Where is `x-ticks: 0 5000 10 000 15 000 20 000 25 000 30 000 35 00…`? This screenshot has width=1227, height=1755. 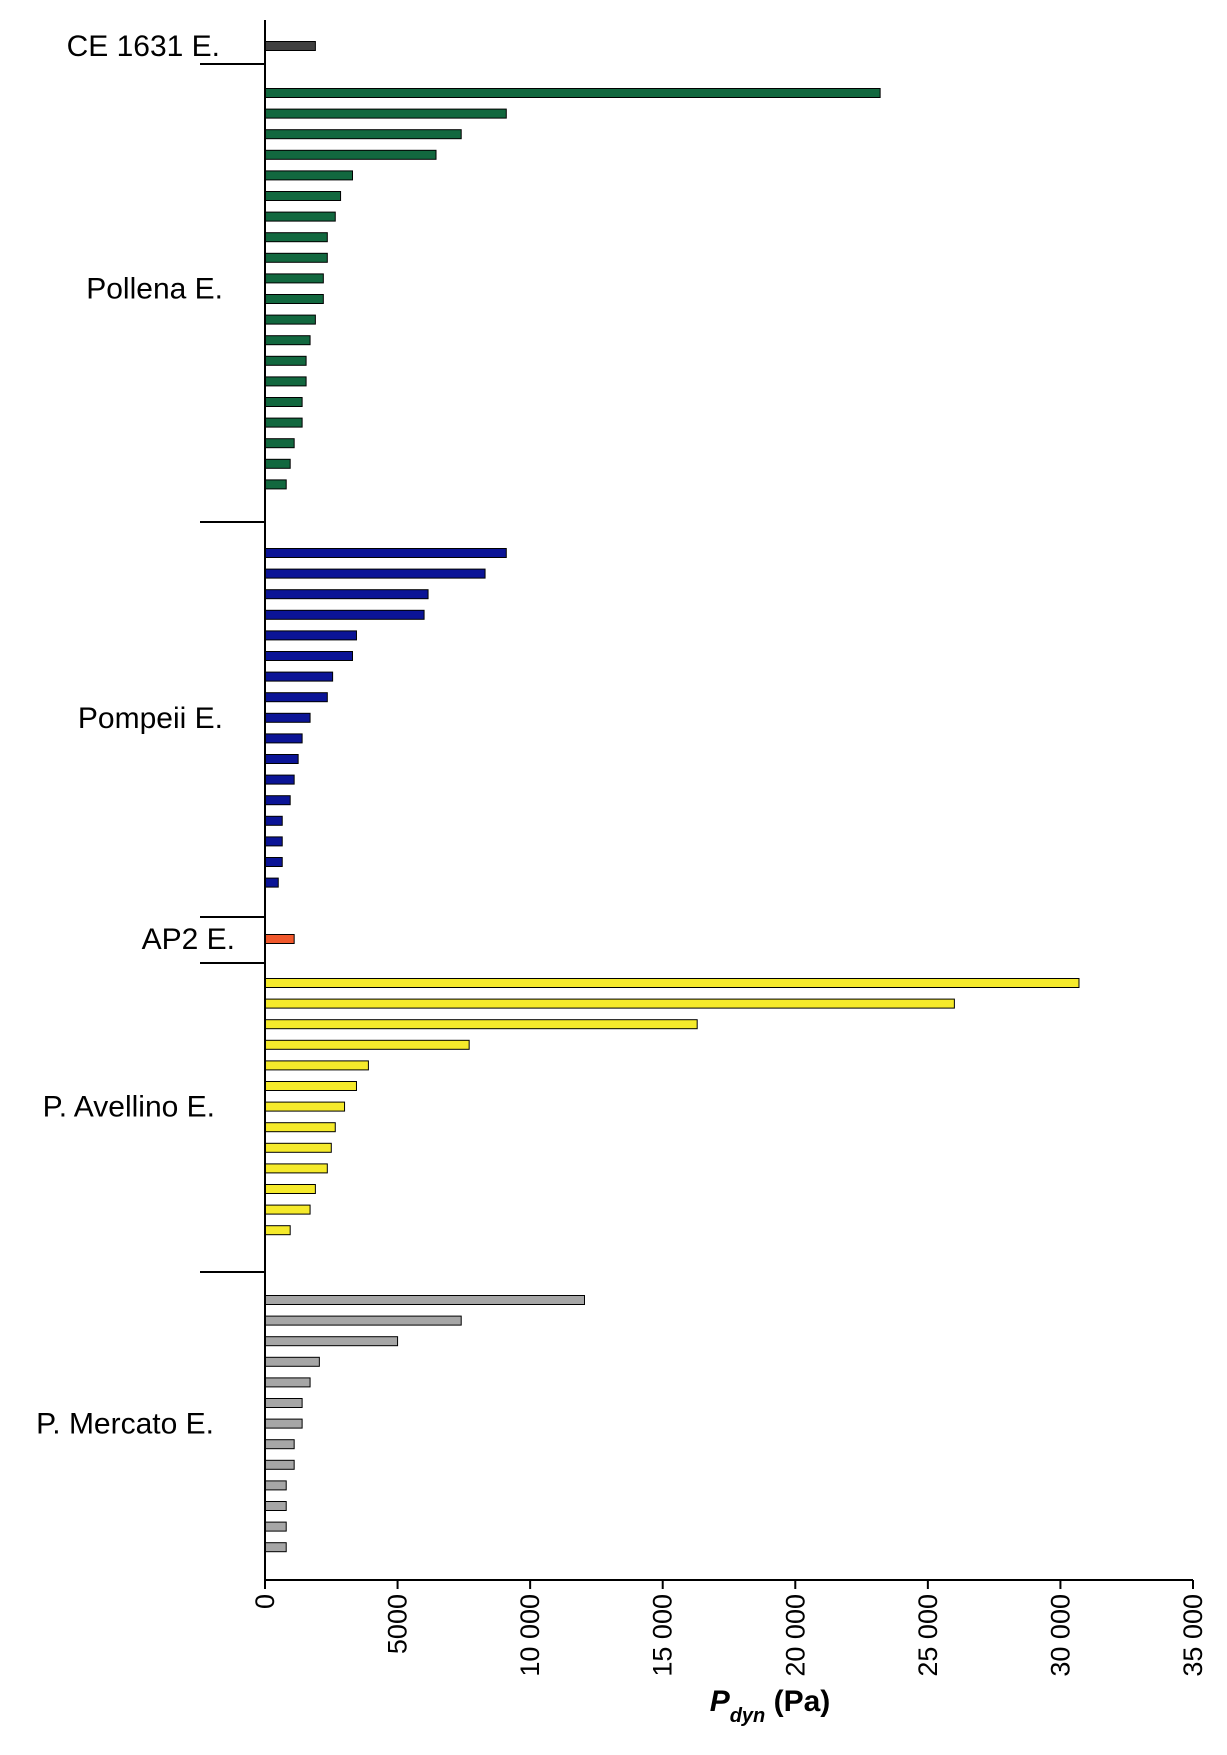 x-ticks: 0 5000 10 000 15 000 20 000 25 000 30 000 35 00… is located at coordinates (729, 1628).